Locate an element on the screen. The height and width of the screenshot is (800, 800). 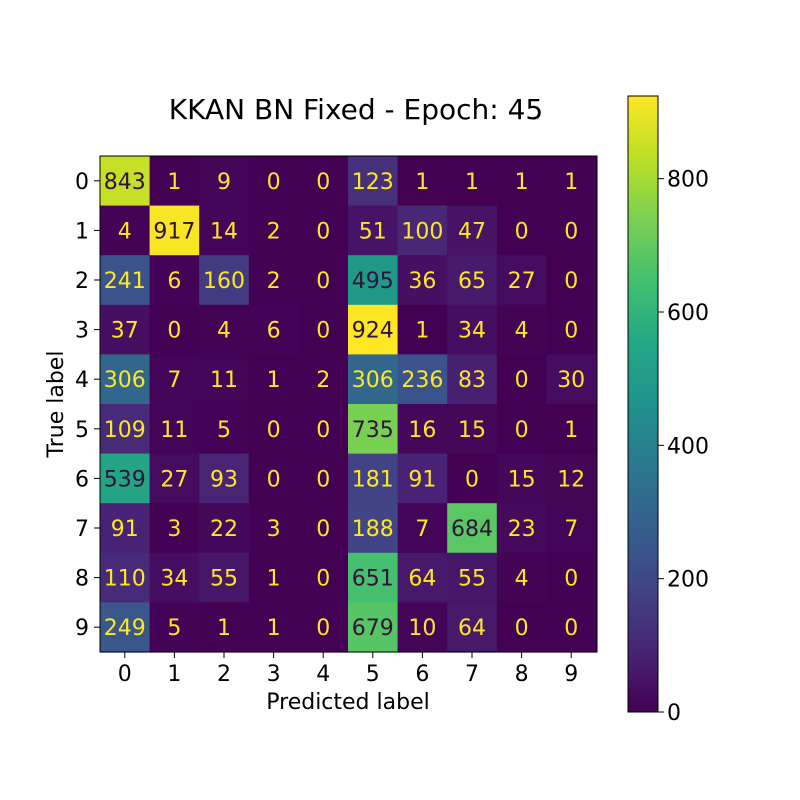
cell-value-label: 924 is located at coordinates (373, 331).